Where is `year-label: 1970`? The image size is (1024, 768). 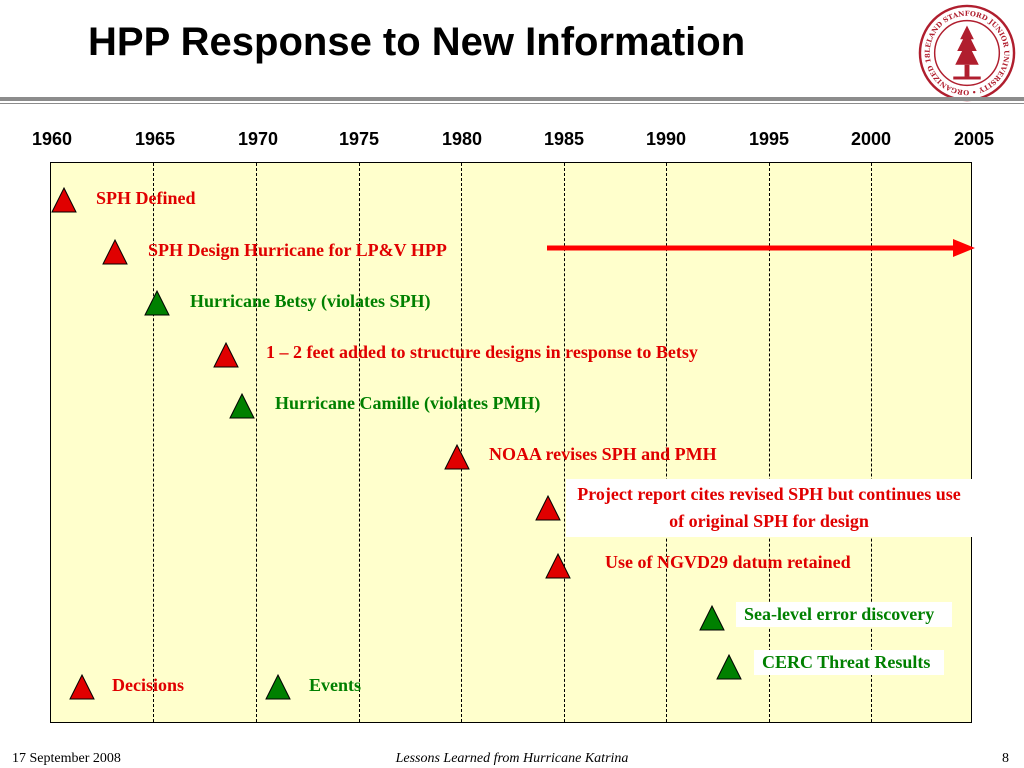
year-label: 1970 is located at coordinates (258, 139).